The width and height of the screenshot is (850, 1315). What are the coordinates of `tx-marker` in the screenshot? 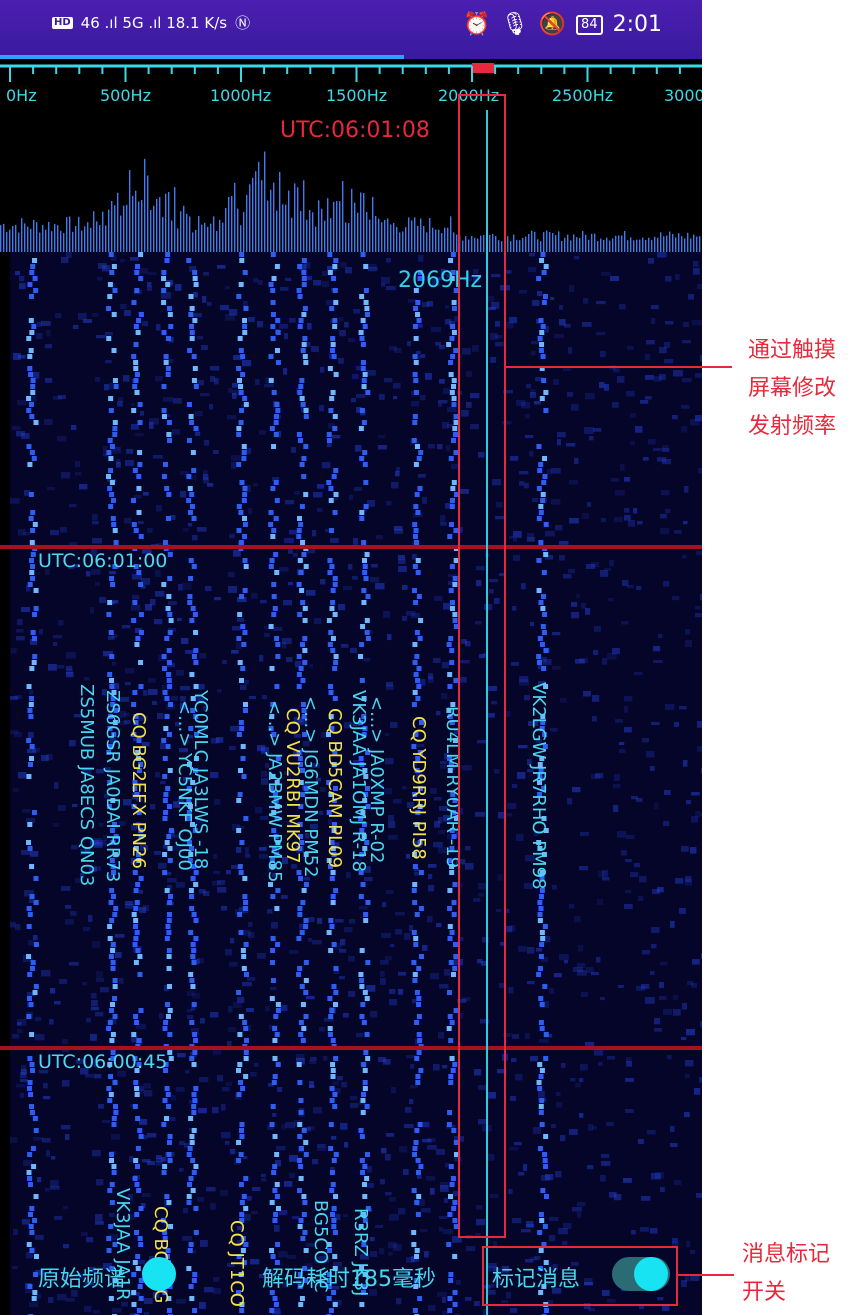 It's located at (483, 68).